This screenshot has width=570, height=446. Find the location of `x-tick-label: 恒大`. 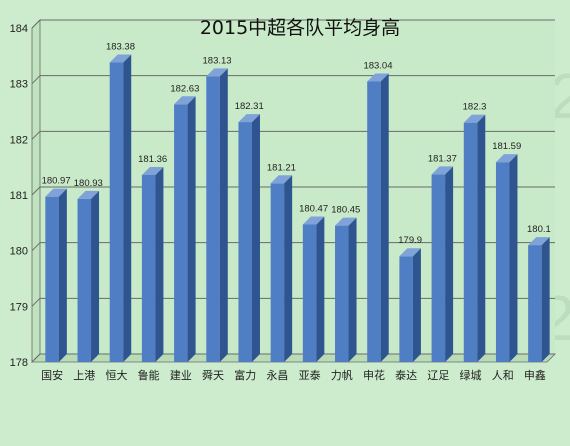

x-tick-label: 恒大 is located at coordinates (116, 375).